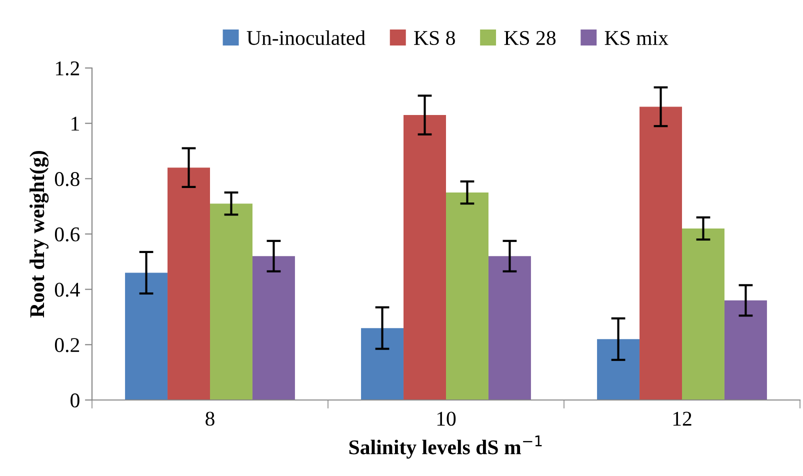 The image size is (803, 476). Describe the element at coordinates (530, 38) in the screenshot. I see `legend-label: KS 28` at that location.